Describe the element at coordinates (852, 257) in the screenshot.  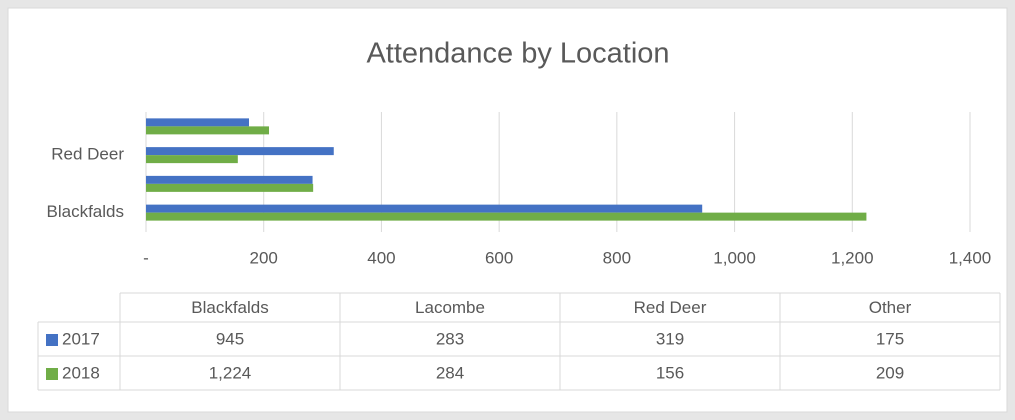
I see `x-tick-label: 1,200` at that location.